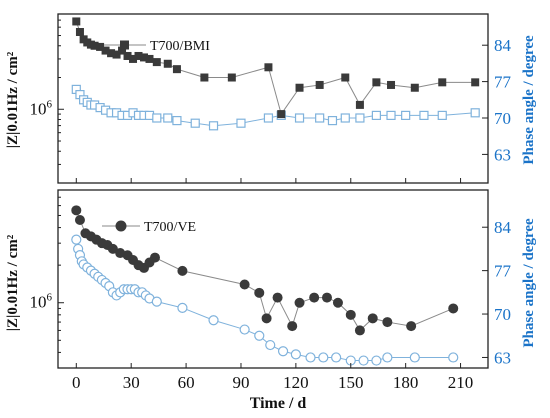 The width and height of the screenshot is (550, 418). I want to click on top-right-axis-label: Phase angle / degree, so click(529, 100).